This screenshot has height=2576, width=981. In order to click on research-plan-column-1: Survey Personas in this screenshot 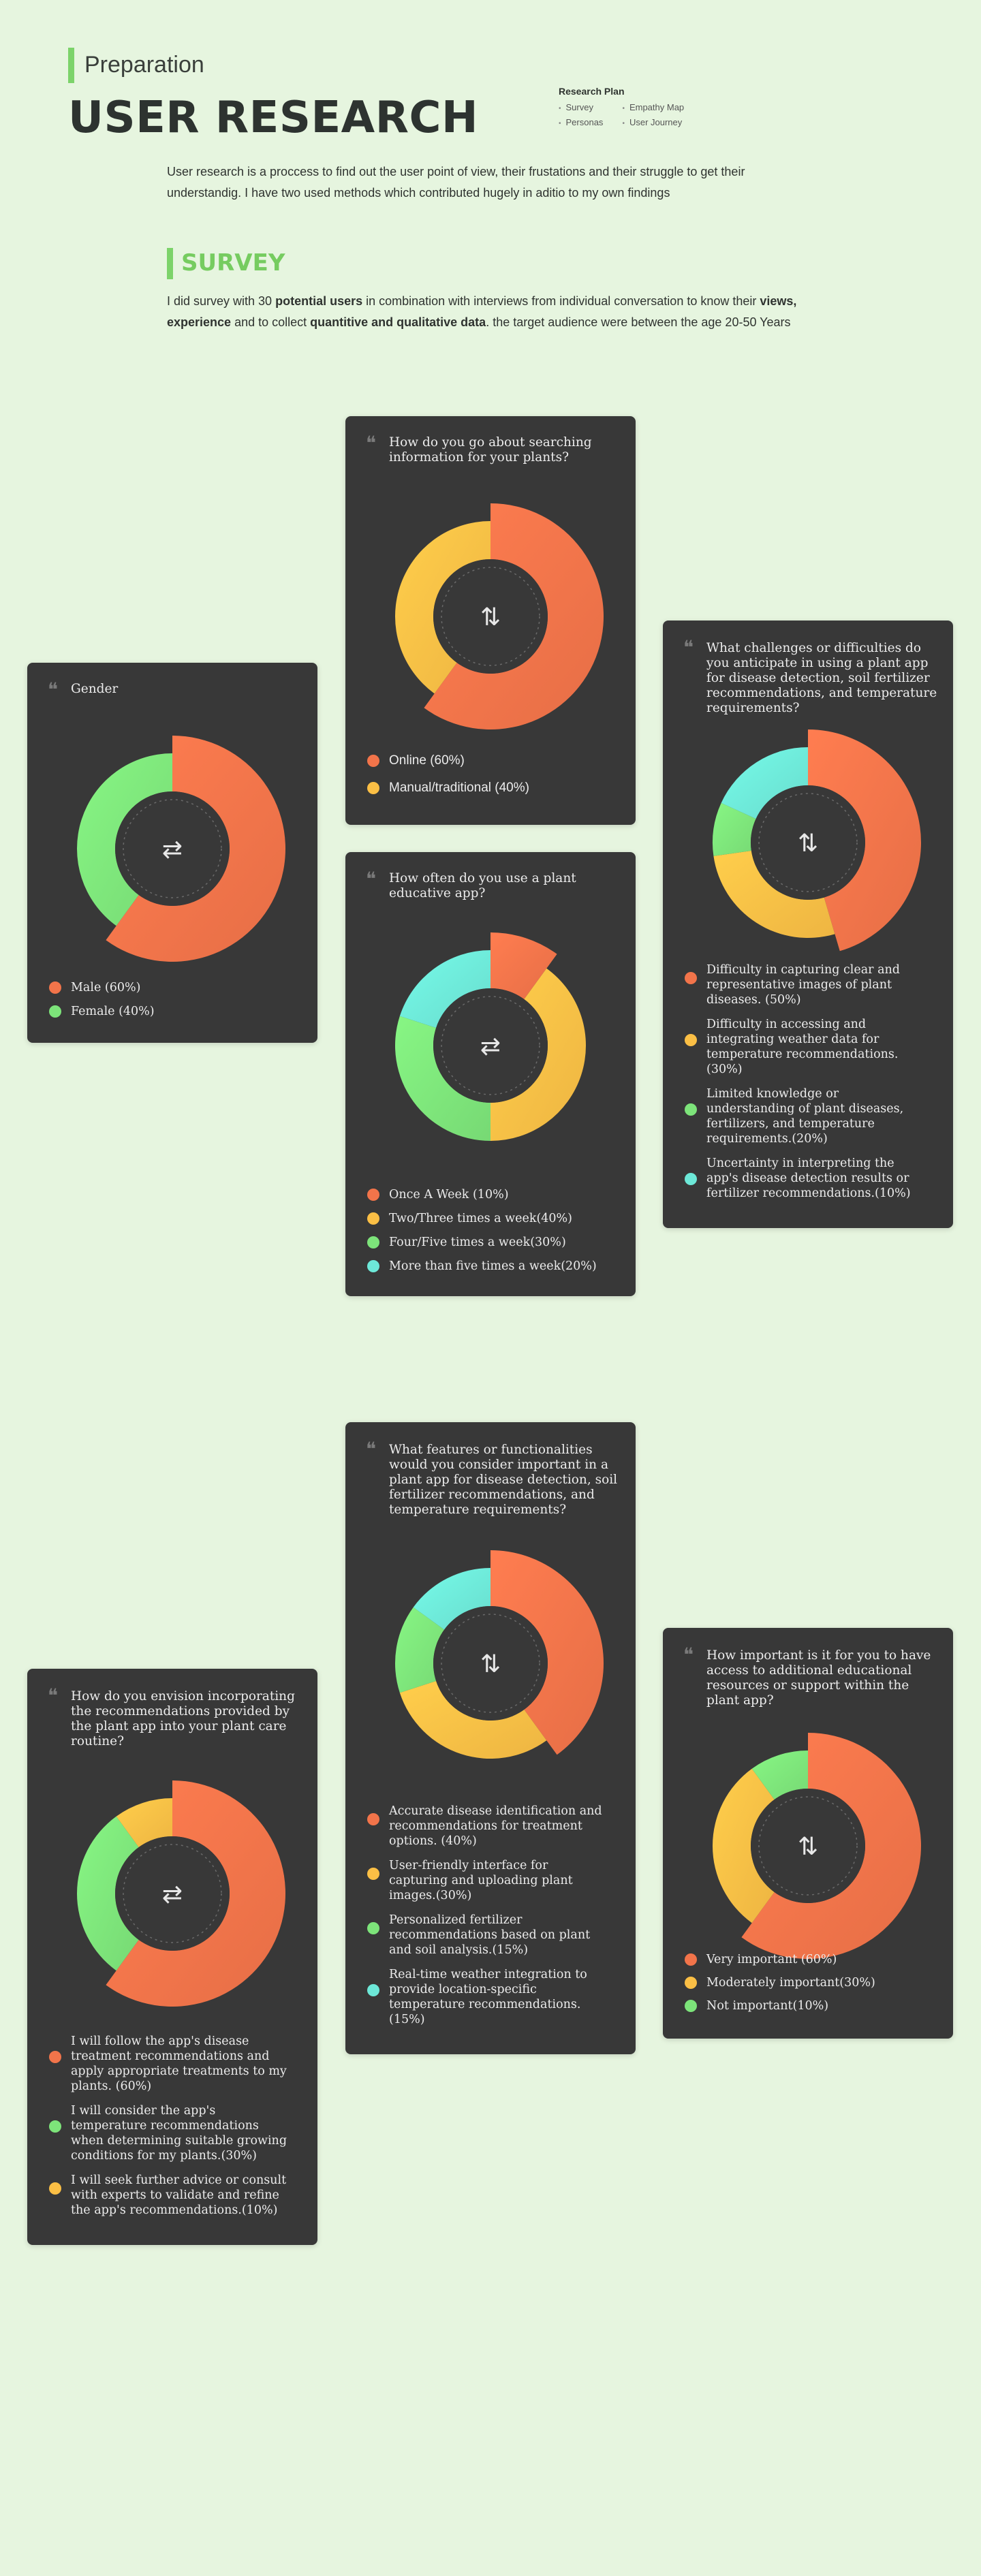, I will do `click(581, 117)`.